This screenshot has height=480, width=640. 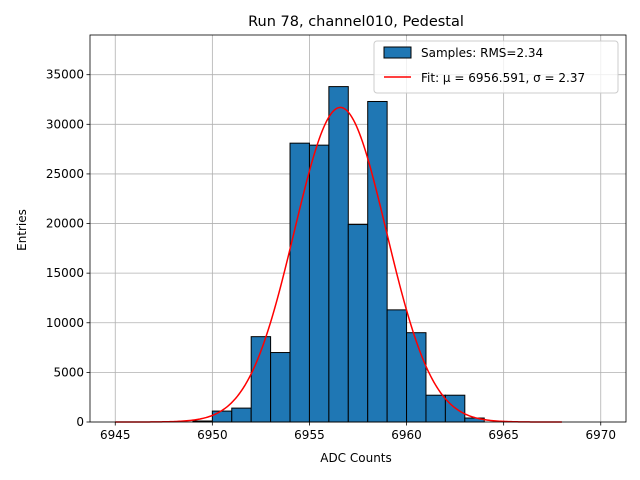 What do you see at coordinates (600, 435) in the screenshot?
I see `x-tick-label: 6970` at bounding box center [600, 435].